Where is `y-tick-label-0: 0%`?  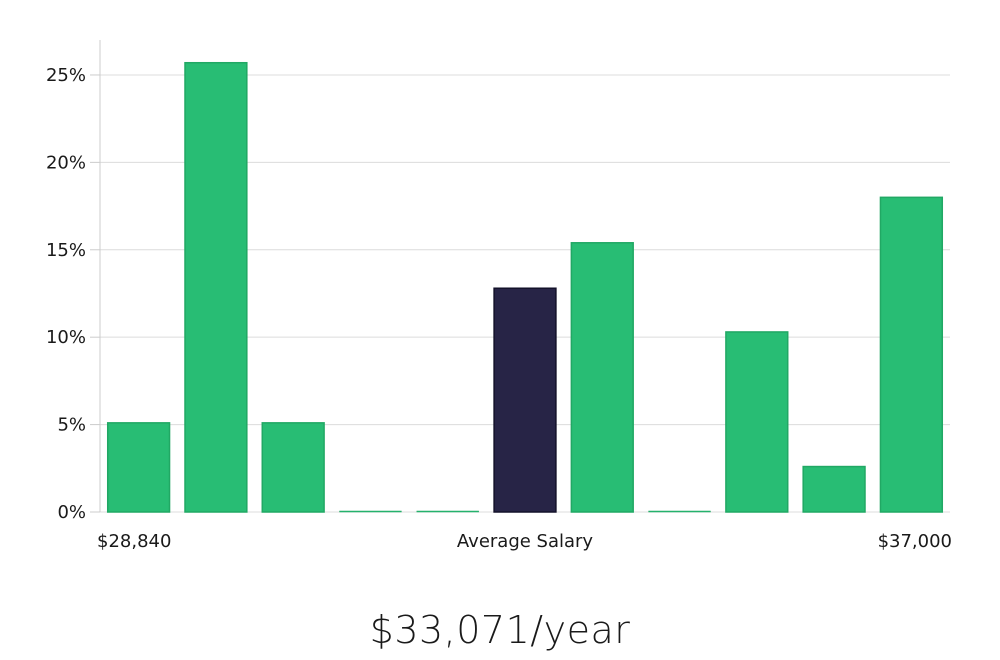 y-tick-label-0: 0% is located at coordinates (71, 512).